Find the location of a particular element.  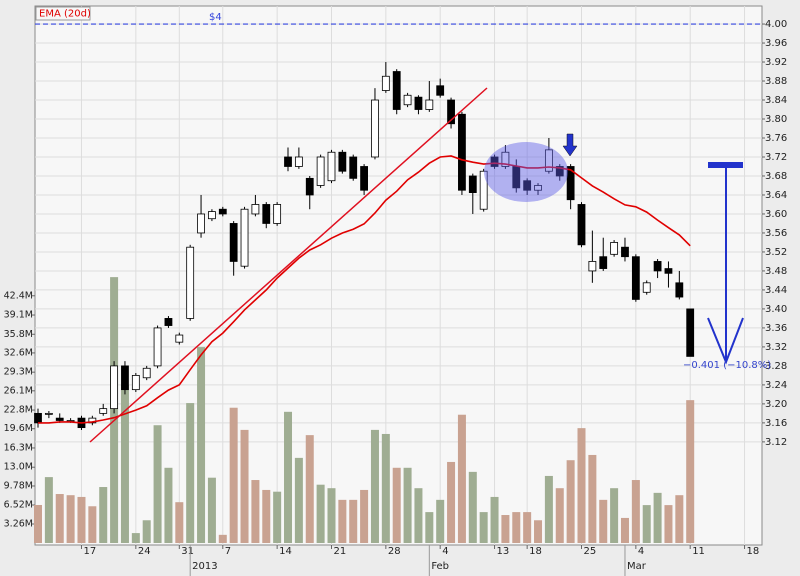

legend-entry: EMA (20d) is located at coordinates (65, 14).